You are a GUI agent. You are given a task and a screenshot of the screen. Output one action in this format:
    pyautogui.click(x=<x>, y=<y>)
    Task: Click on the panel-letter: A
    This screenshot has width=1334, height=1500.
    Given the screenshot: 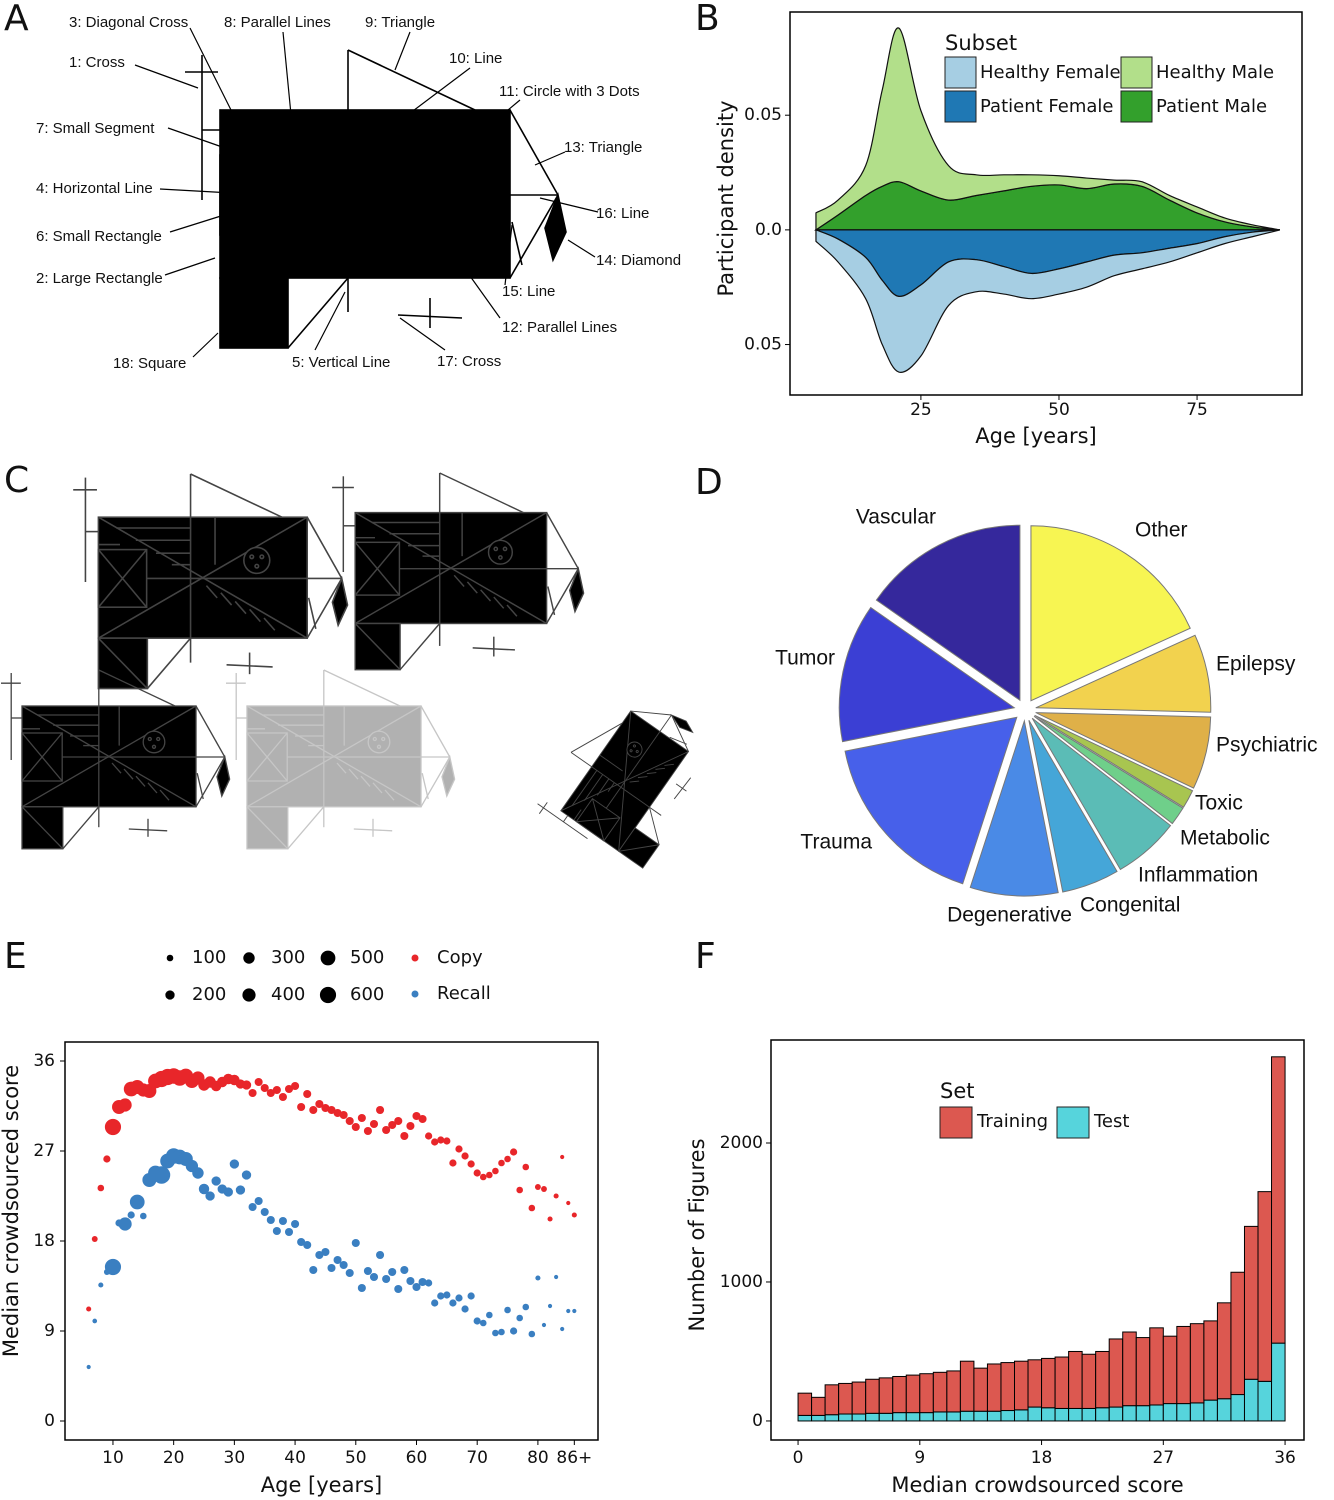 What is the action you would take?
    pyautogui.click(x=16, y=19)
    